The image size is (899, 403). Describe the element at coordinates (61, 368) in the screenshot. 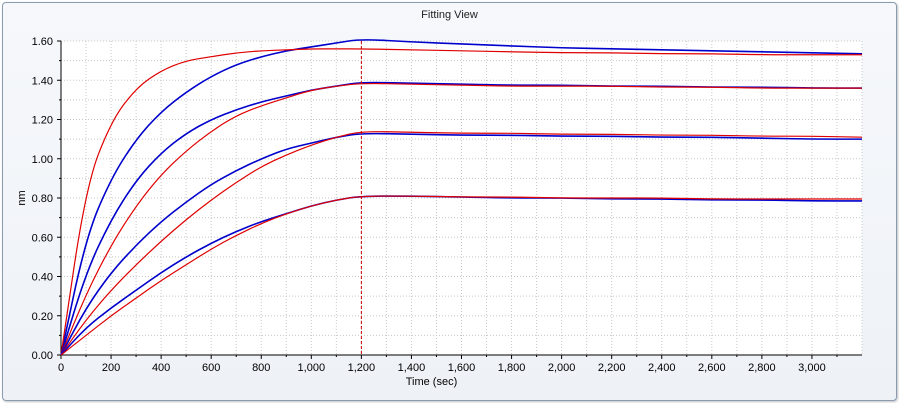

I see `x-tick-label: 0` at that location.